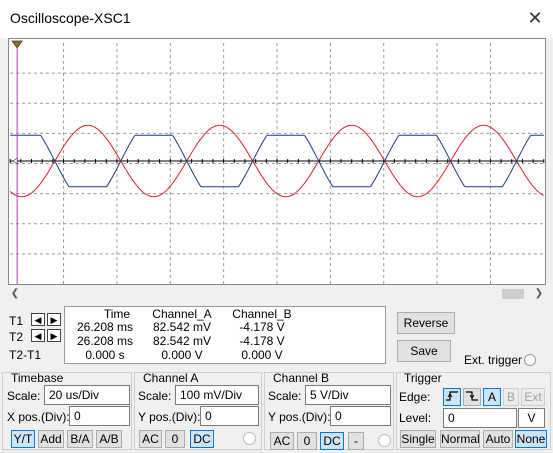 The image size is (553, 453). Describe the element at coordinates (513, 294) in the screenshot. I see `scroll-thumb` at that location.